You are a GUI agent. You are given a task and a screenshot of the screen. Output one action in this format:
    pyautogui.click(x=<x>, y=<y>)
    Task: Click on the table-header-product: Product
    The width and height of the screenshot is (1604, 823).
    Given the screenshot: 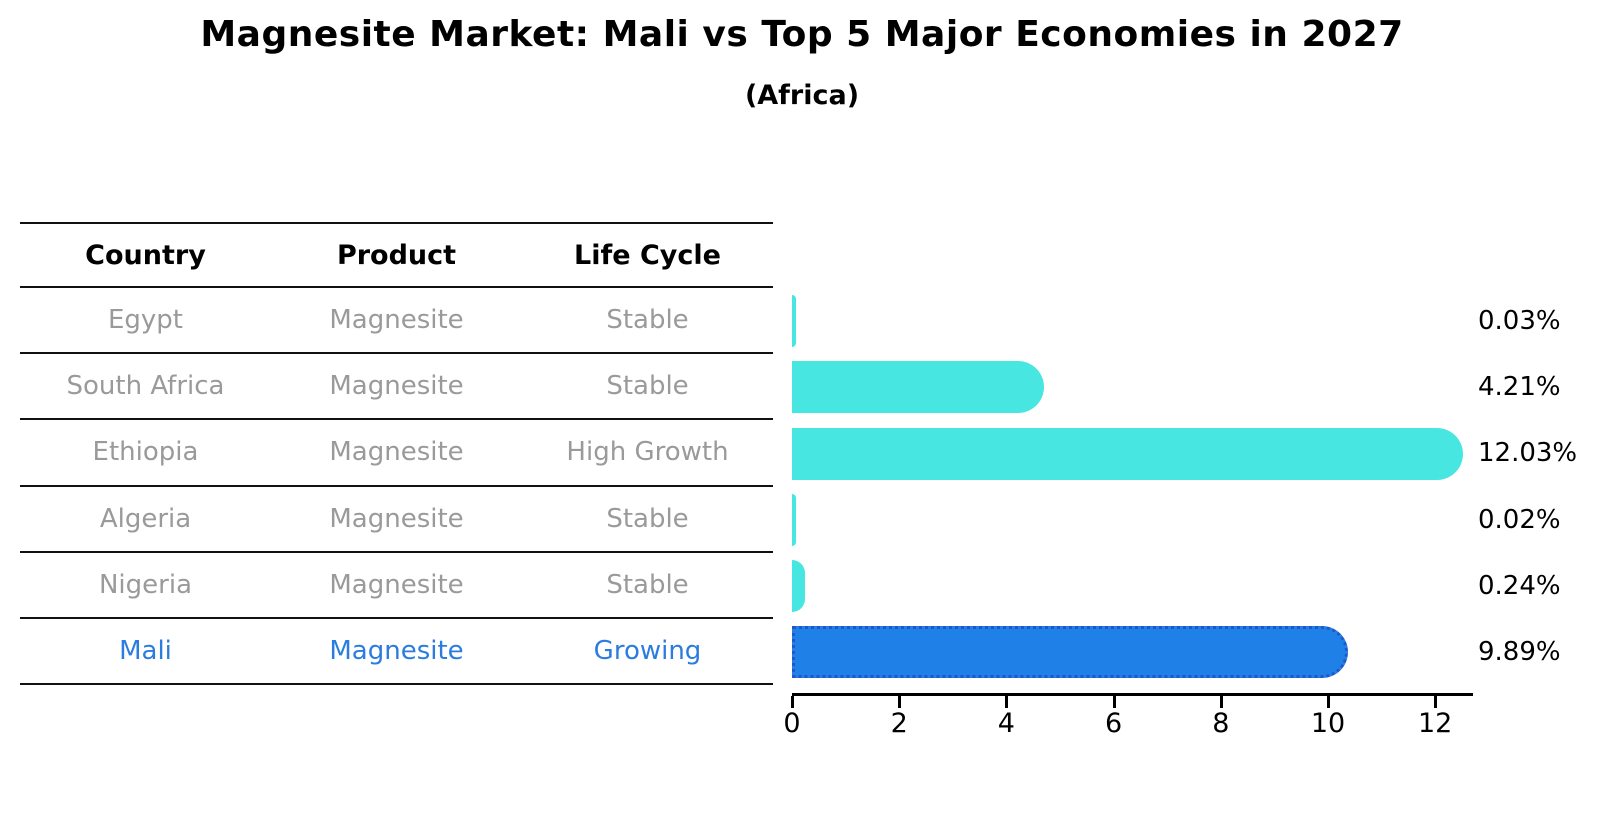 What is the action you would take?
    pyautogui.click(x=396, y=255)
    